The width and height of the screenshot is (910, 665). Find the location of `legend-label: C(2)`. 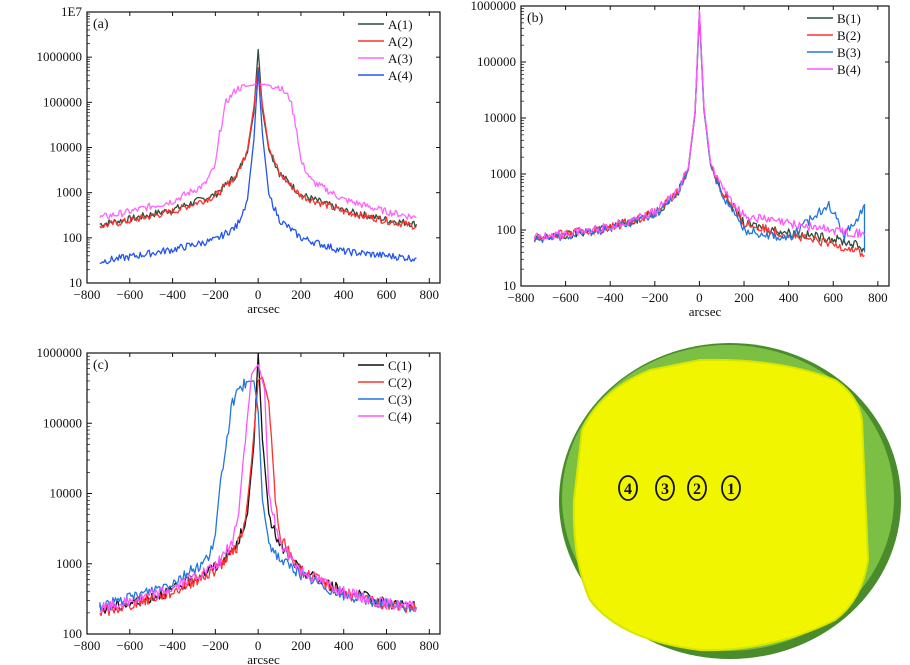

legend-label: C(2) is located at coordinates (400, 382).